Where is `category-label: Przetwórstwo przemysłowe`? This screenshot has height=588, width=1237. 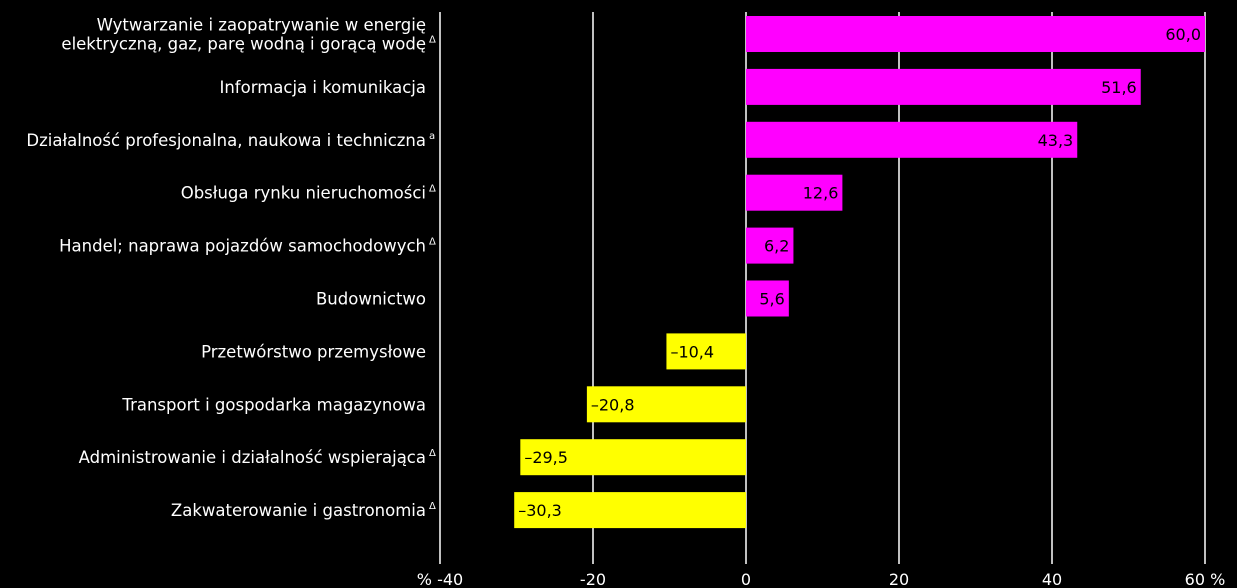
category-label: Przetwórstwo przemysłowe is located at coordinates (313, 351).